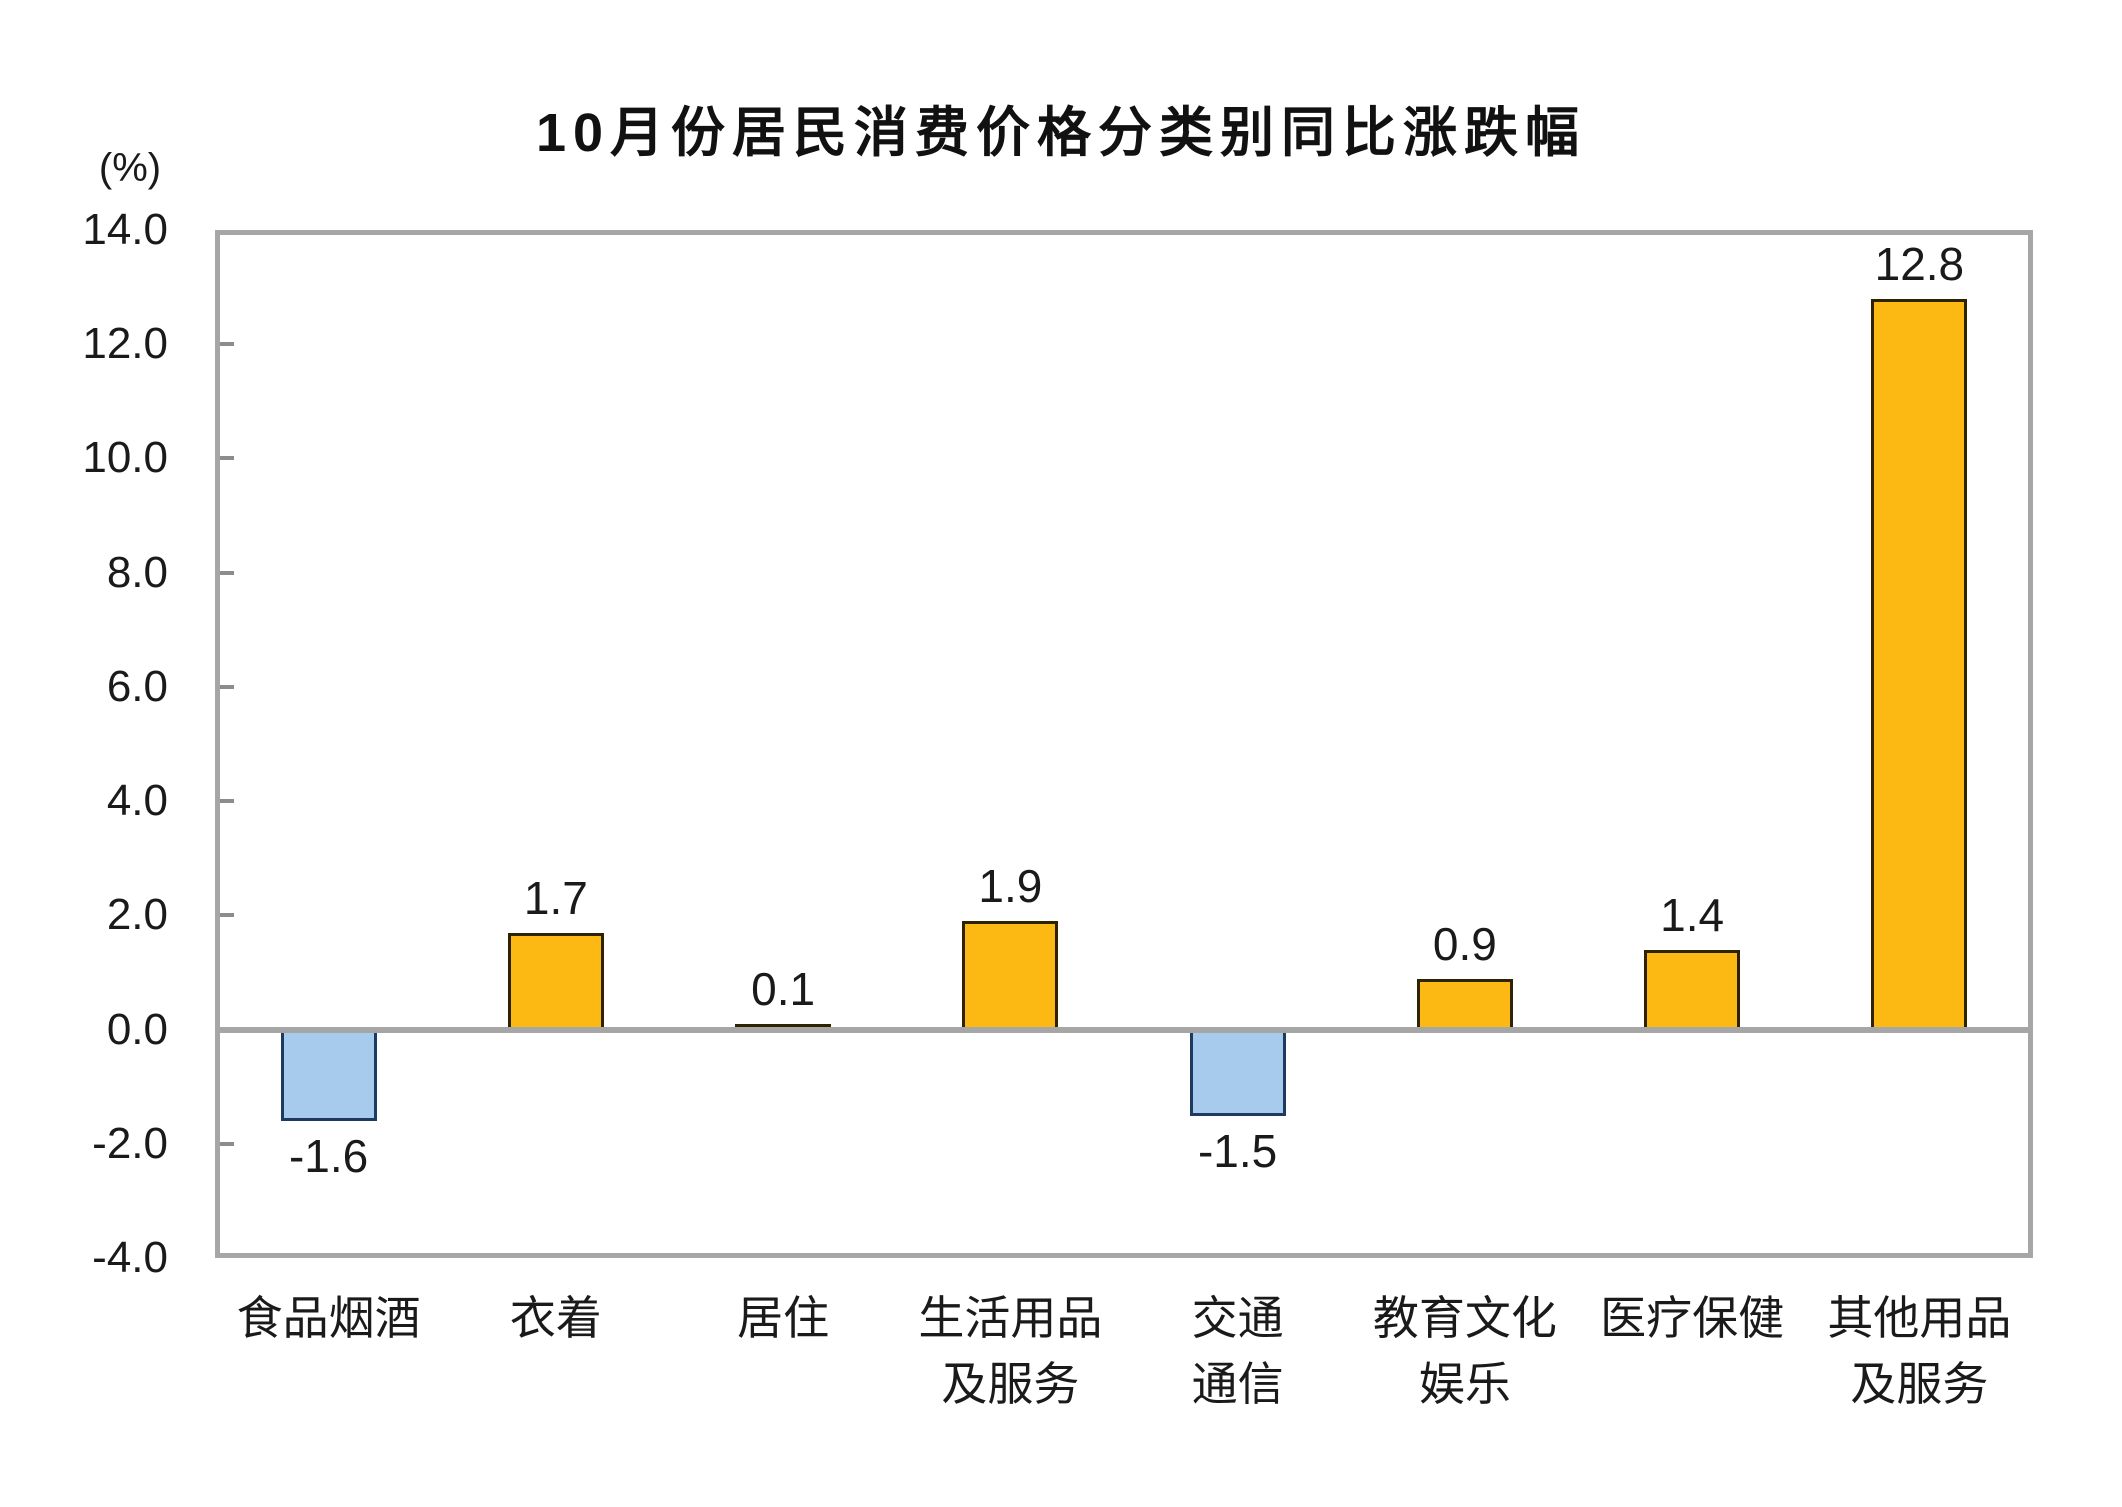  I want to click on x-axis-category-label-line: 衣着, so click(555, 1318).